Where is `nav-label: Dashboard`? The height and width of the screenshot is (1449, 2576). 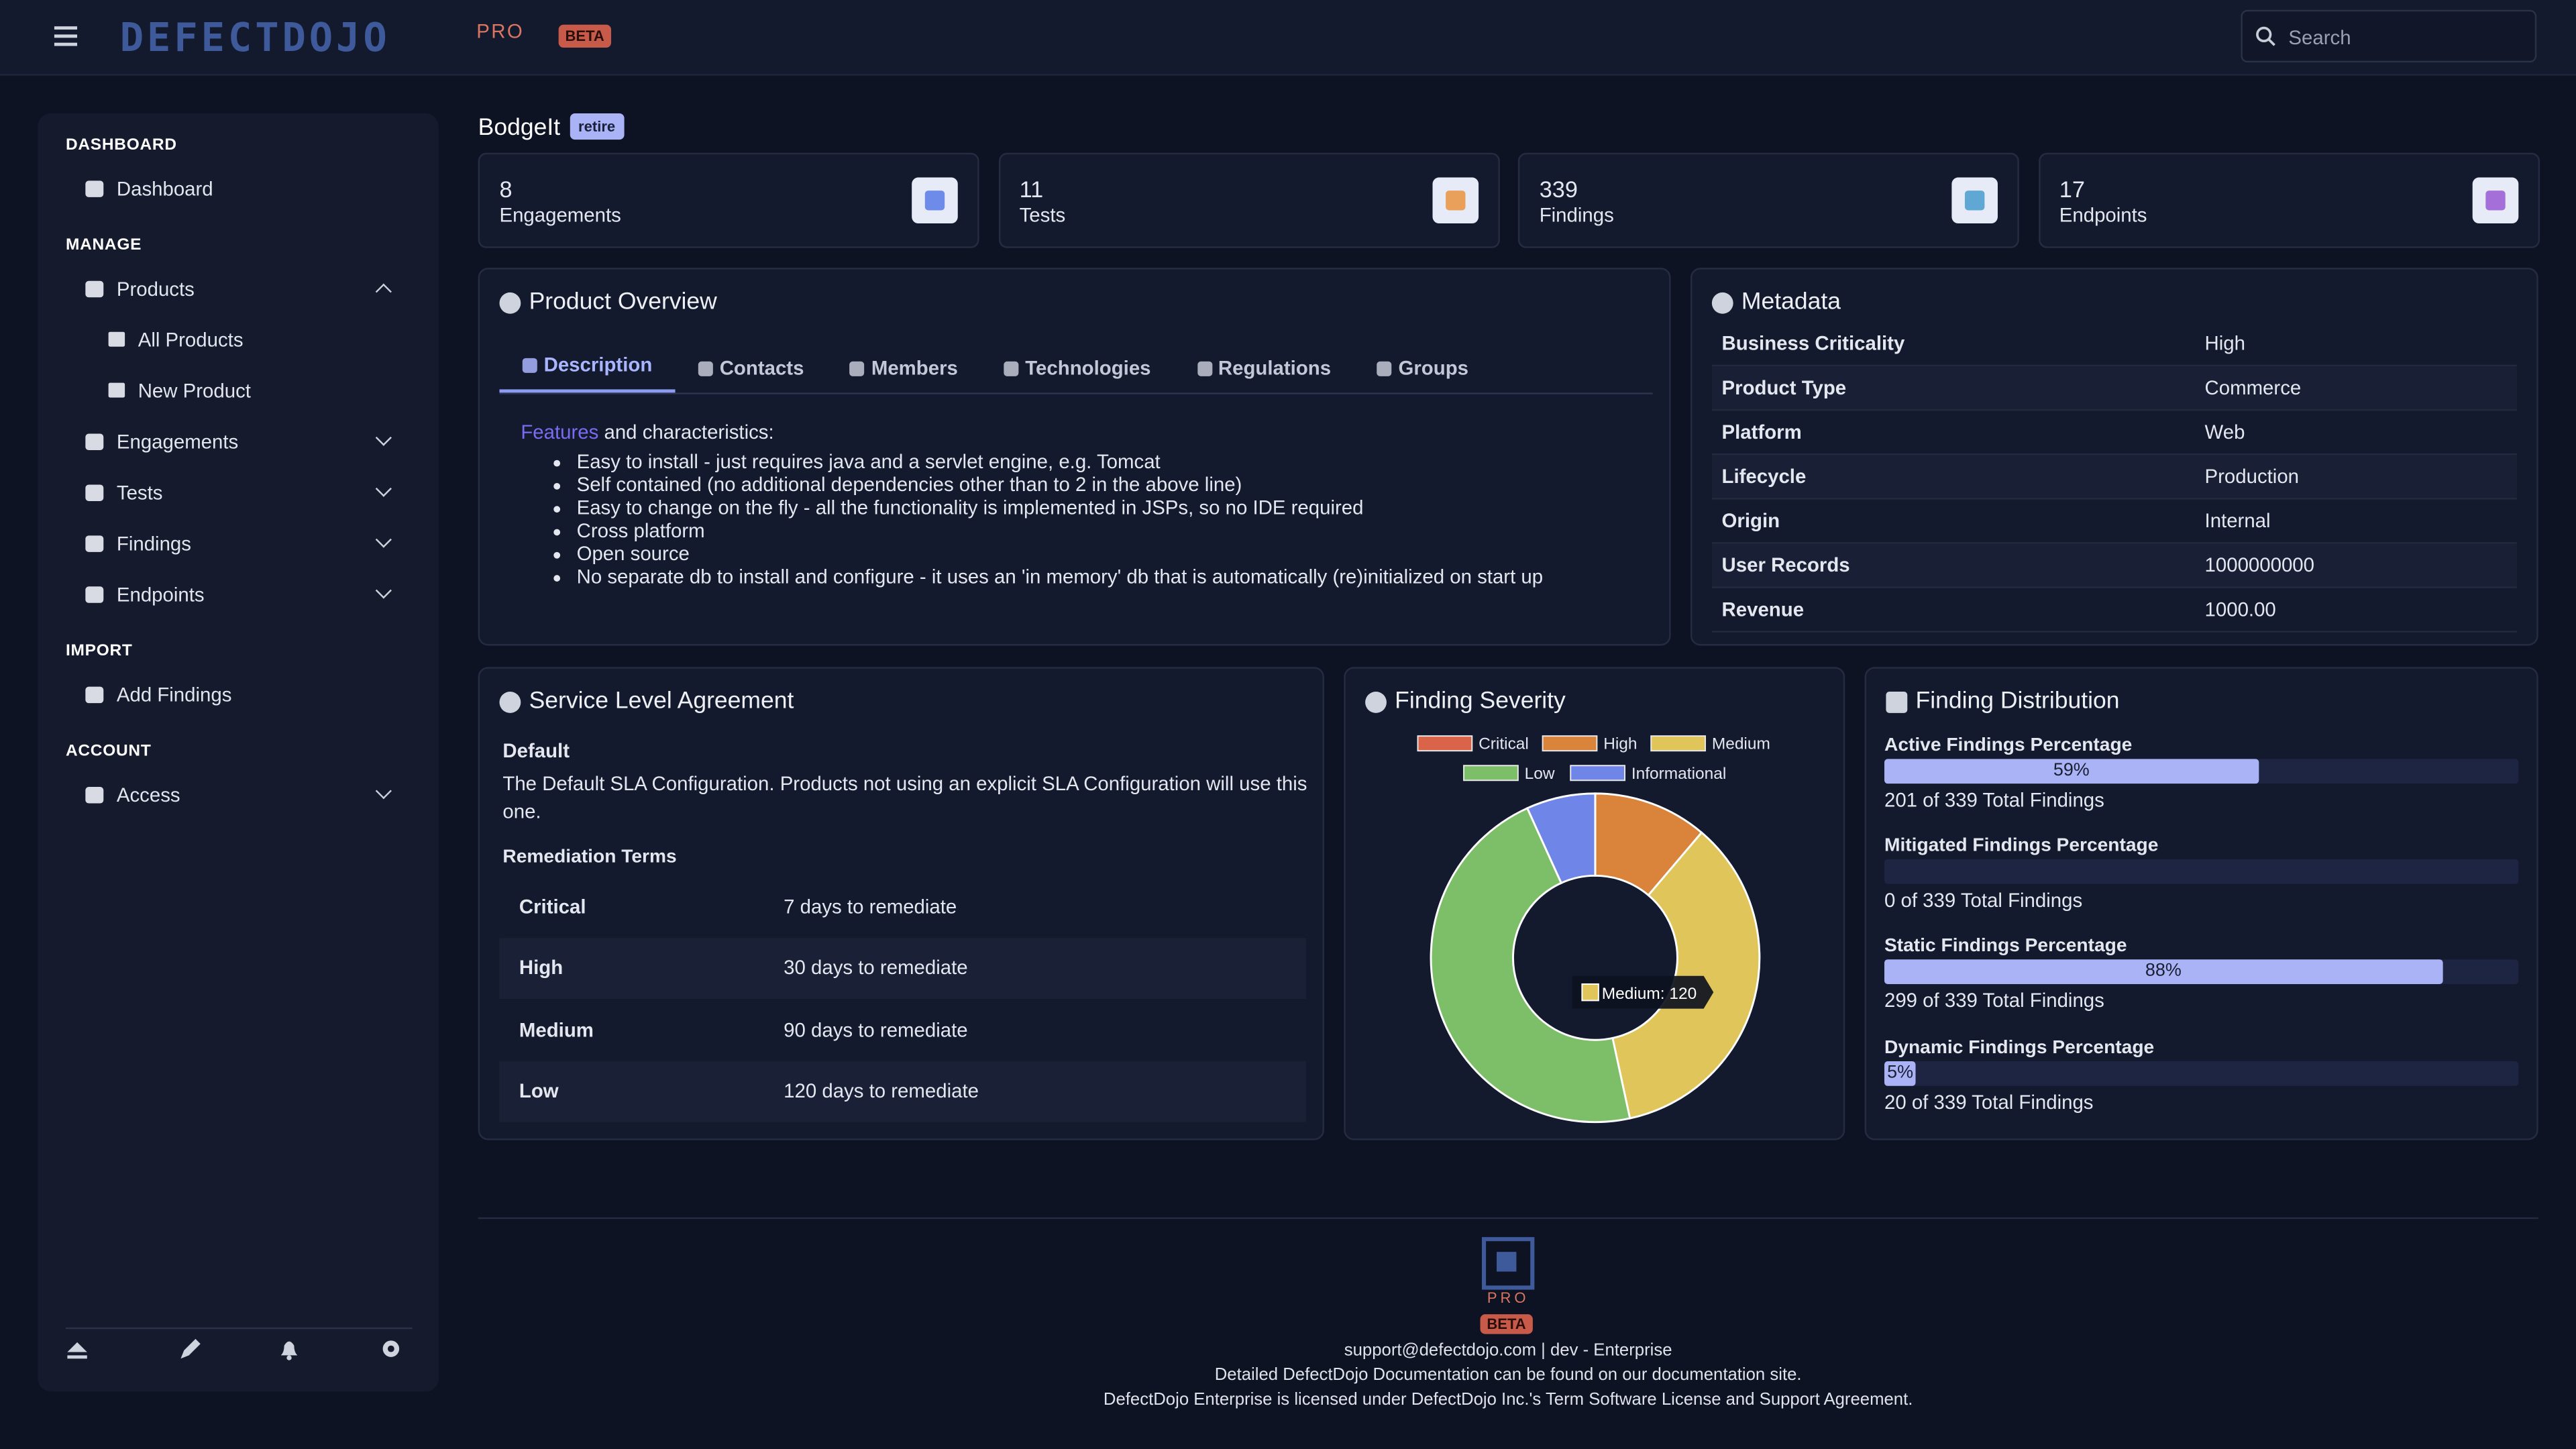 nav-label: Dashboard is located at coordinates (164, 188).